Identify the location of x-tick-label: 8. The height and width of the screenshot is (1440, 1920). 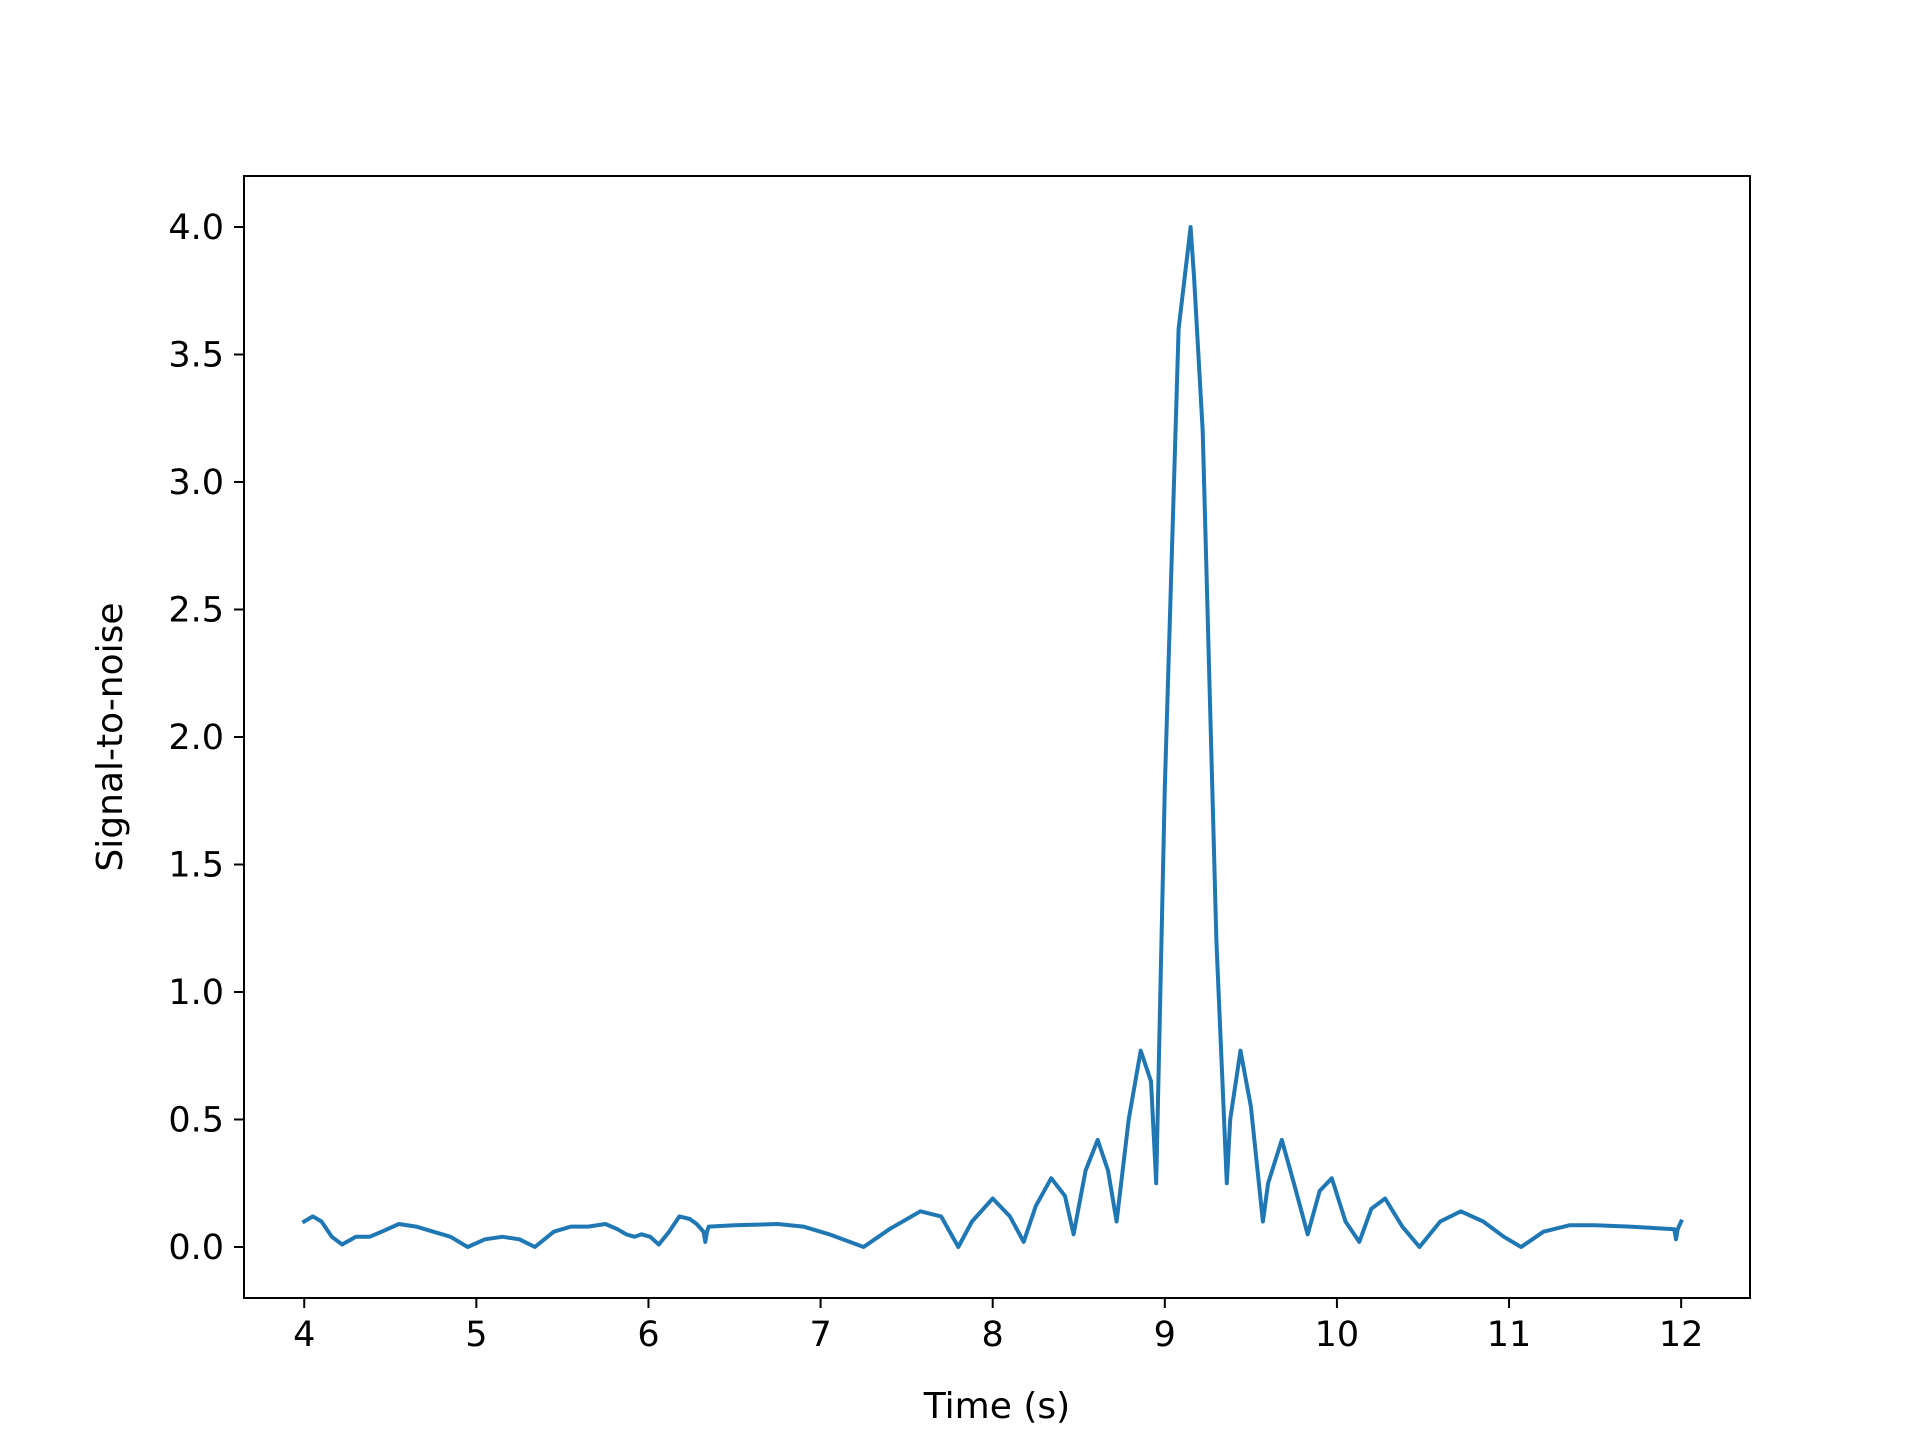
(993, 1335).